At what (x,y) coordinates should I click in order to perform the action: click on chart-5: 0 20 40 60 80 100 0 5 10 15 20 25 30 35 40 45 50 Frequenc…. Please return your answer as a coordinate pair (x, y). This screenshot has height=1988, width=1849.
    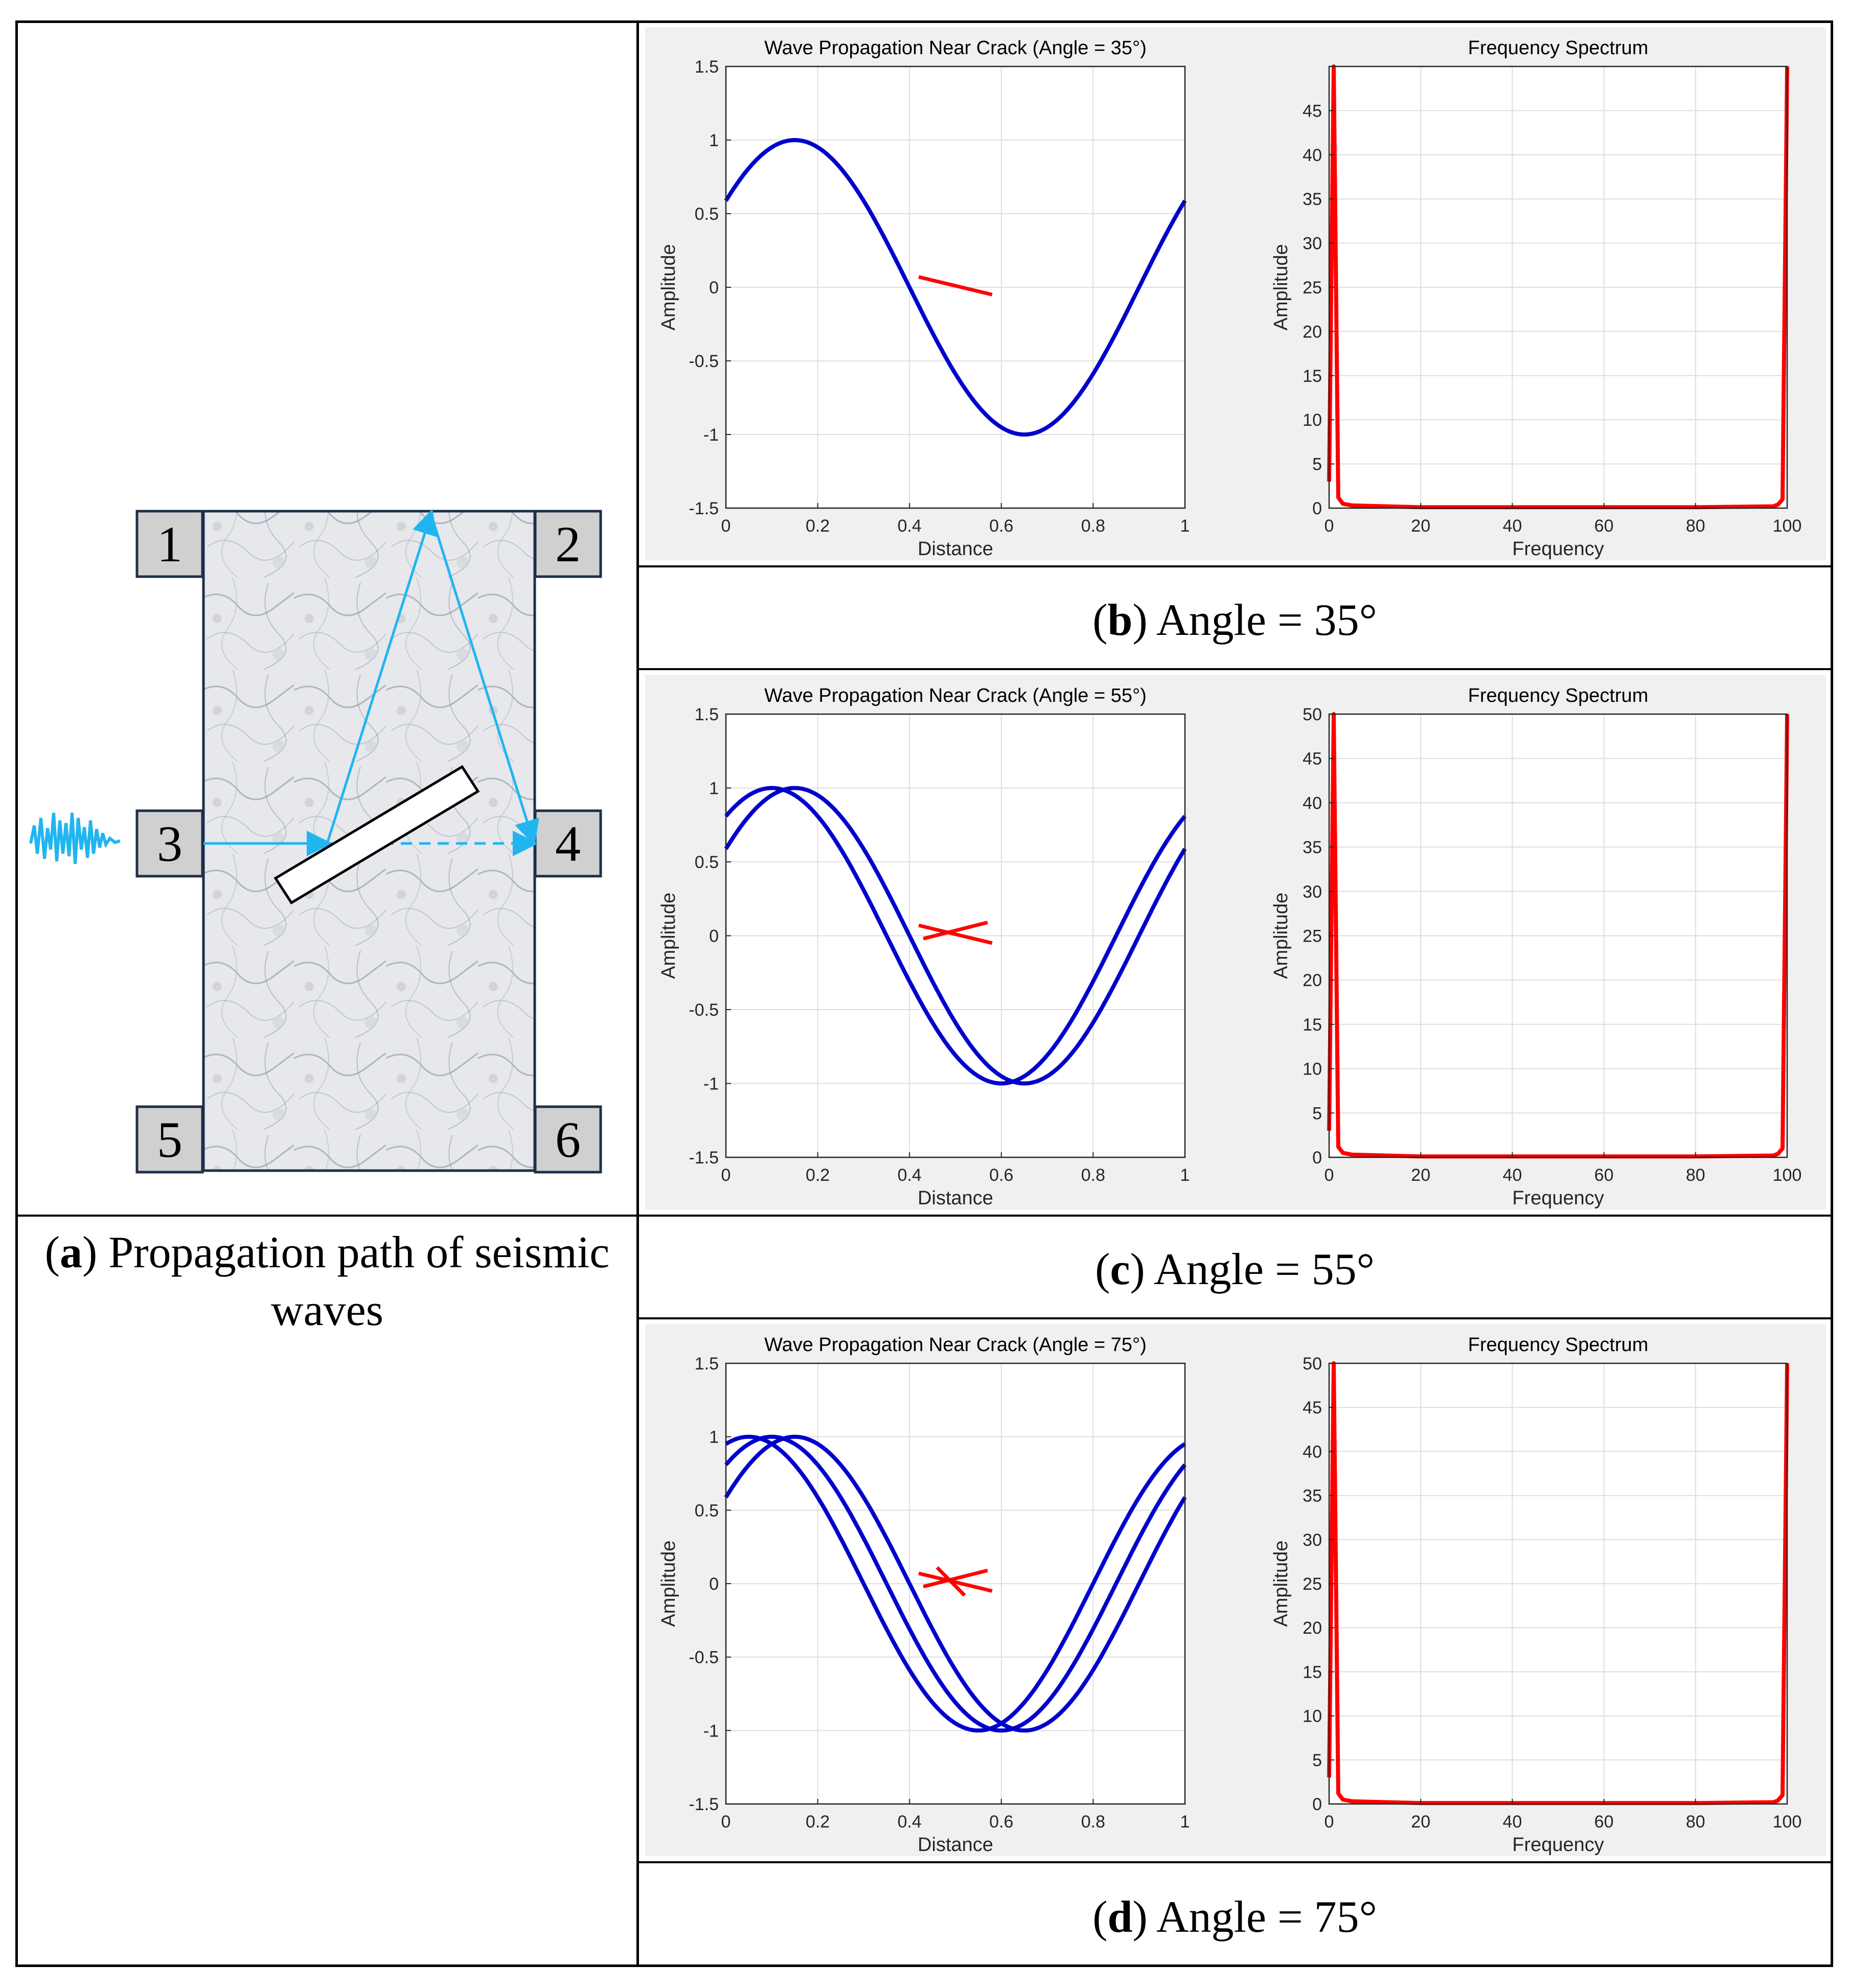
    Looking at the image, I should click on (1535, 1595).